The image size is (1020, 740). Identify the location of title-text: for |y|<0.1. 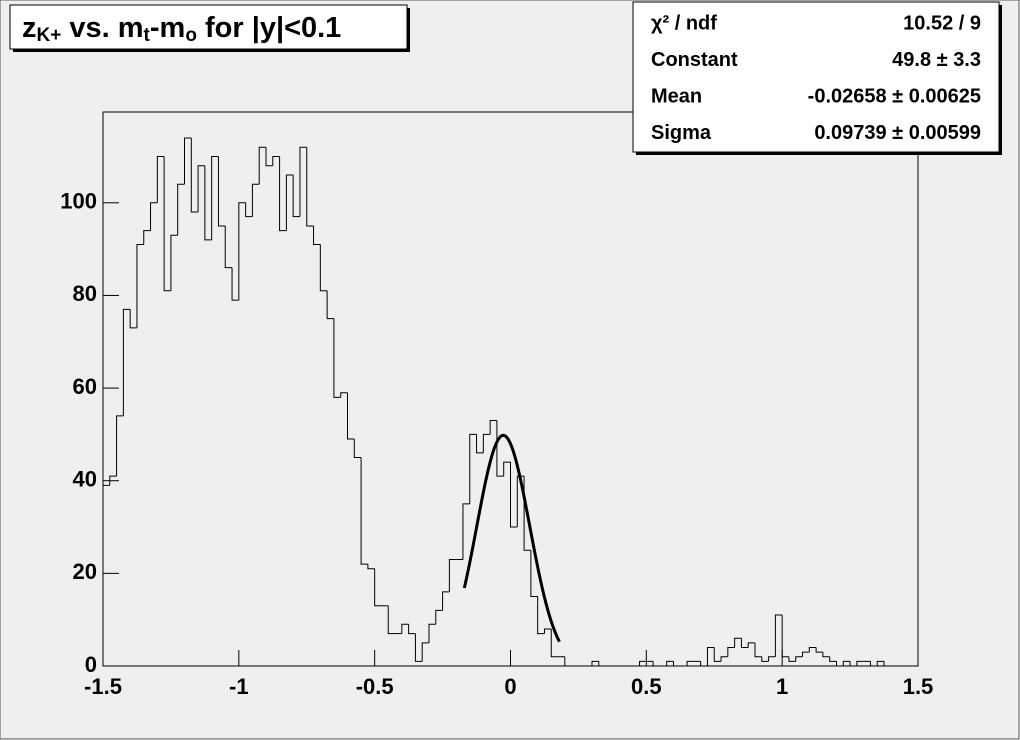
(269, 28).